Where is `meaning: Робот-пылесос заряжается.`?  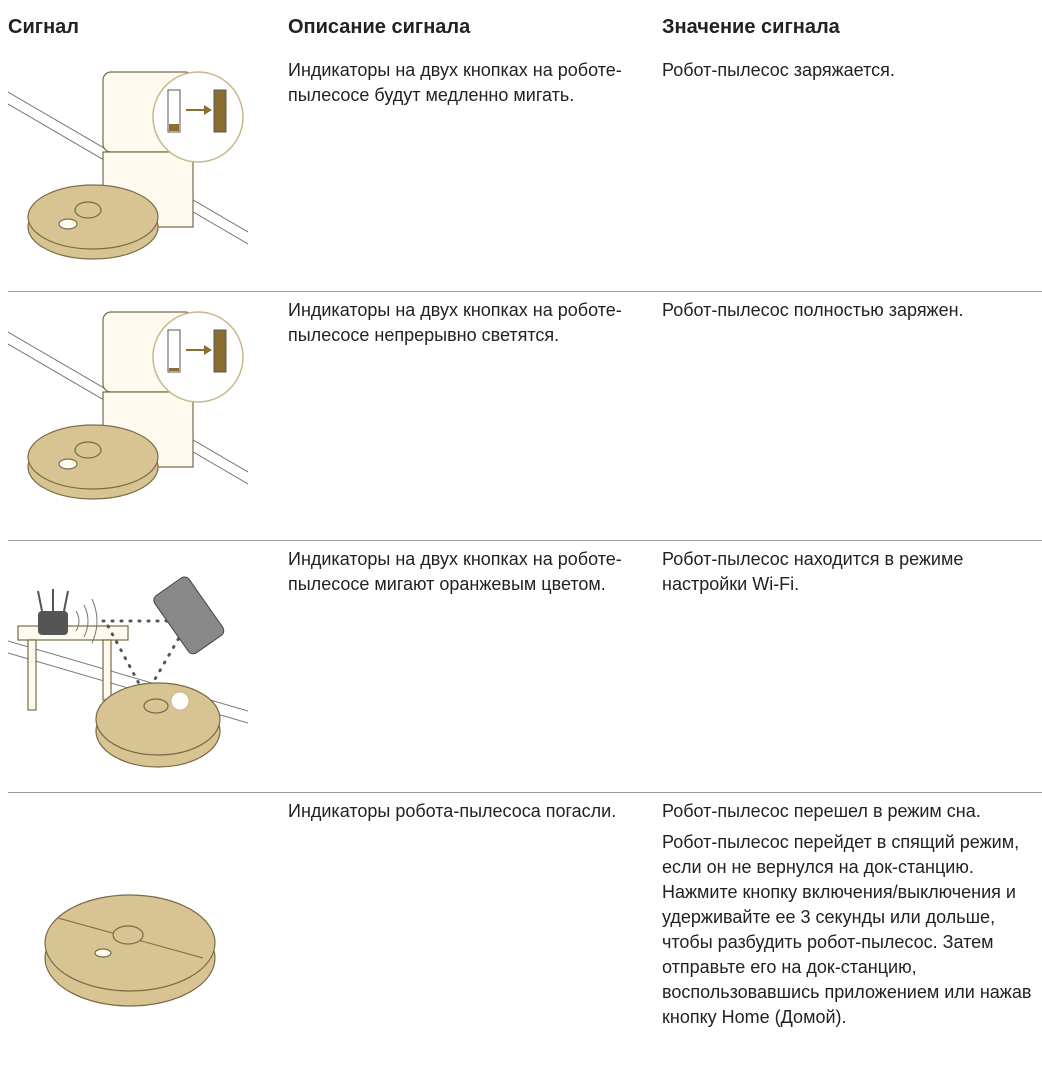
meaning: Робот-пылесос заряжается. is located at coordinates (848, 73).